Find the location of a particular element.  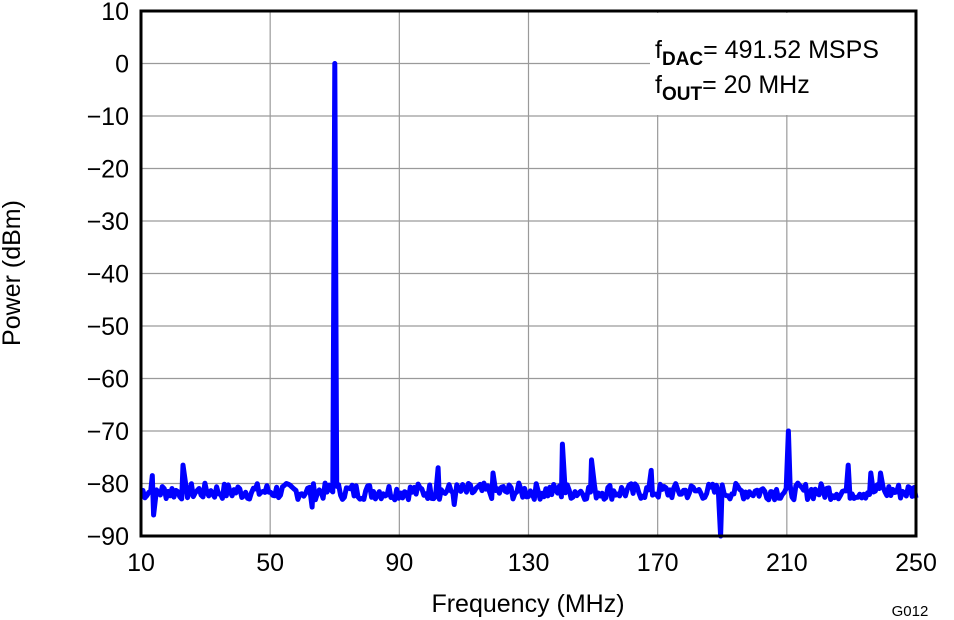

svg-text: −30 is located at coordinates (108, 222).